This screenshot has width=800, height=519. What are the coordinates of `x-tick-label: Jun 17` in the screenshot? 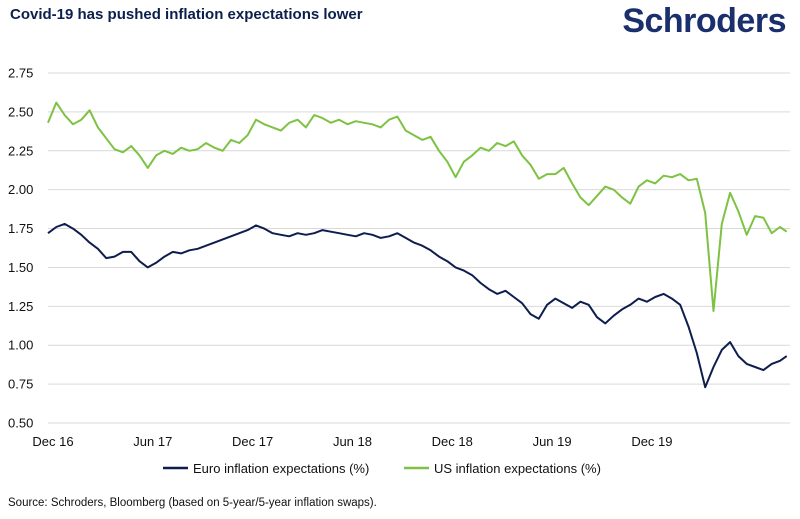 It's located at (152, 441).